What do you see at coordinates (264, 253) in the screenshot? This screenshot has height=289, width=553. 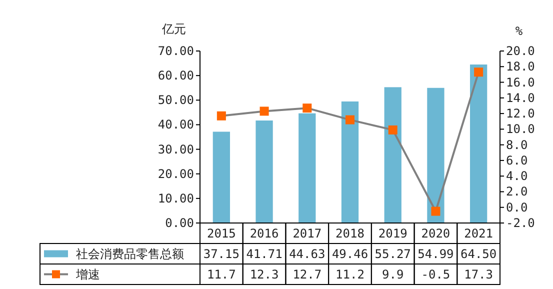 I see `data-label: 41.71` at bounding box center [264, 253].